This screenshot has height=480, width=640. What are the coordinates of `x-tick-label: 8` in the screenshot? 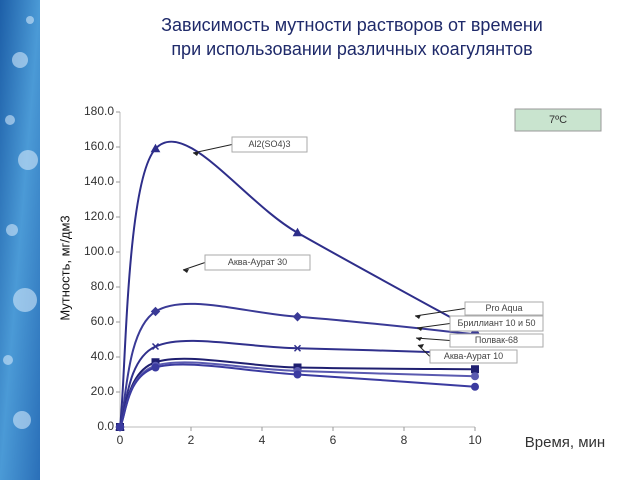 It's located at (404, 440).